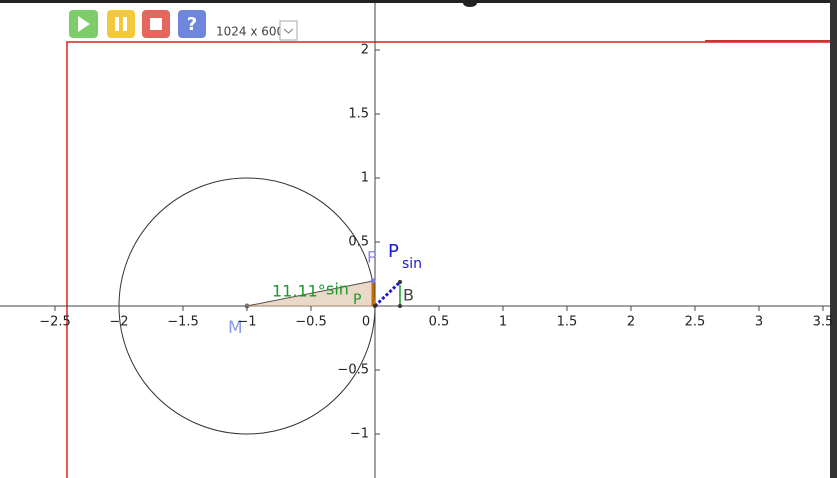 This screenshot has height=478, width=837. Describe the element at coordinates (358, 242) in the screenshot. I see `y-tick-label: 0.5` at that location.